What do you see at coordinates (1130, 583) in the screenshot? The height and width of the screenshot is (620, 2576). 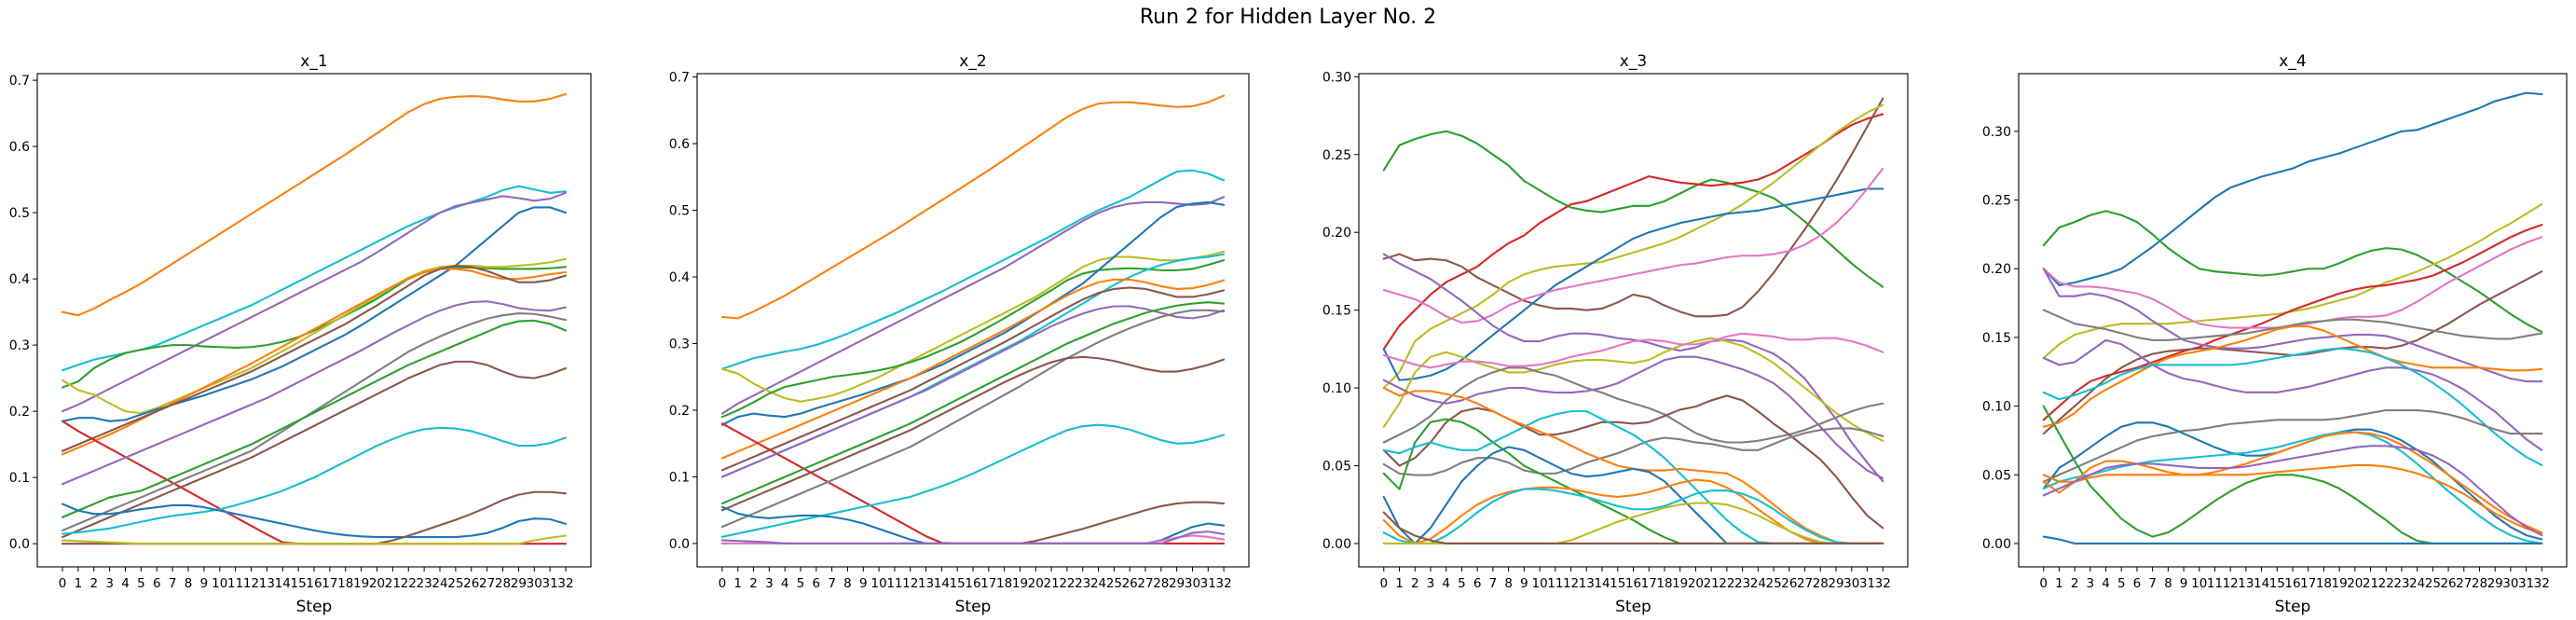 I see `x-tick-label: 26` at bounding box center [1130, 583].